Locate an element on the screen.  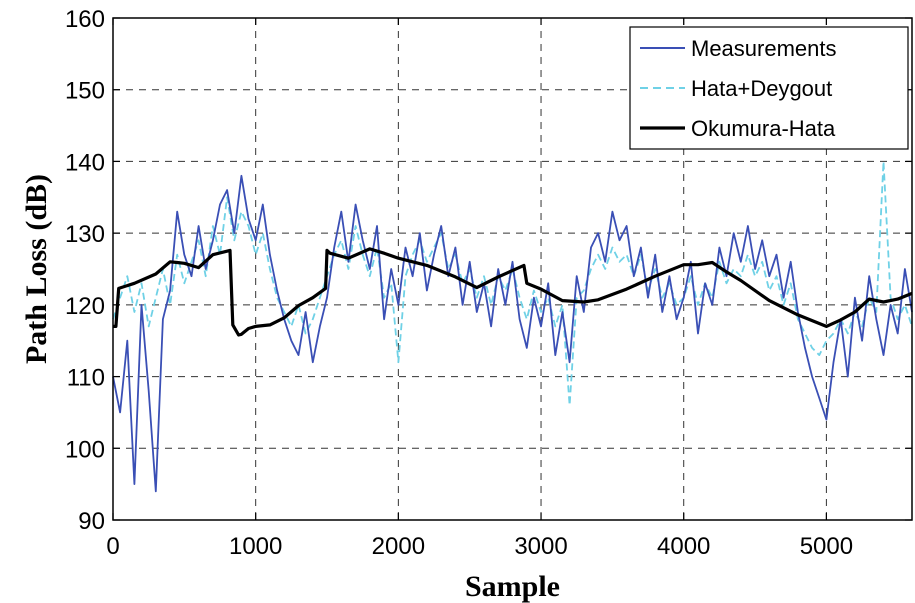
y-tick-label: 160 is located at coordinates (85, 19).